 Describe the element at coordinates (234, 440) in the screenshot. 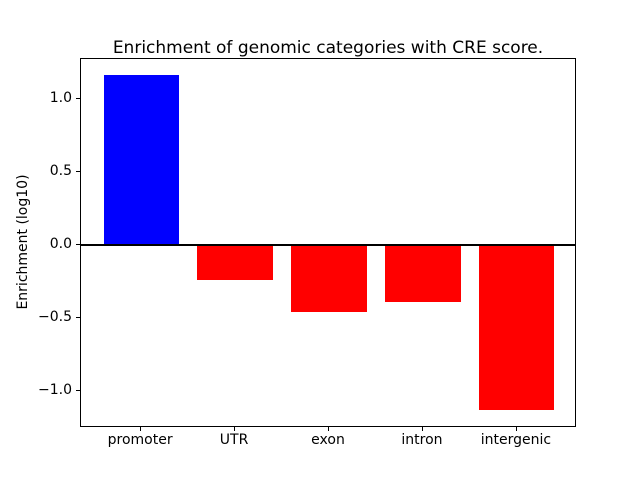

I see `x-tick-label-UTR: UTR` at that location.